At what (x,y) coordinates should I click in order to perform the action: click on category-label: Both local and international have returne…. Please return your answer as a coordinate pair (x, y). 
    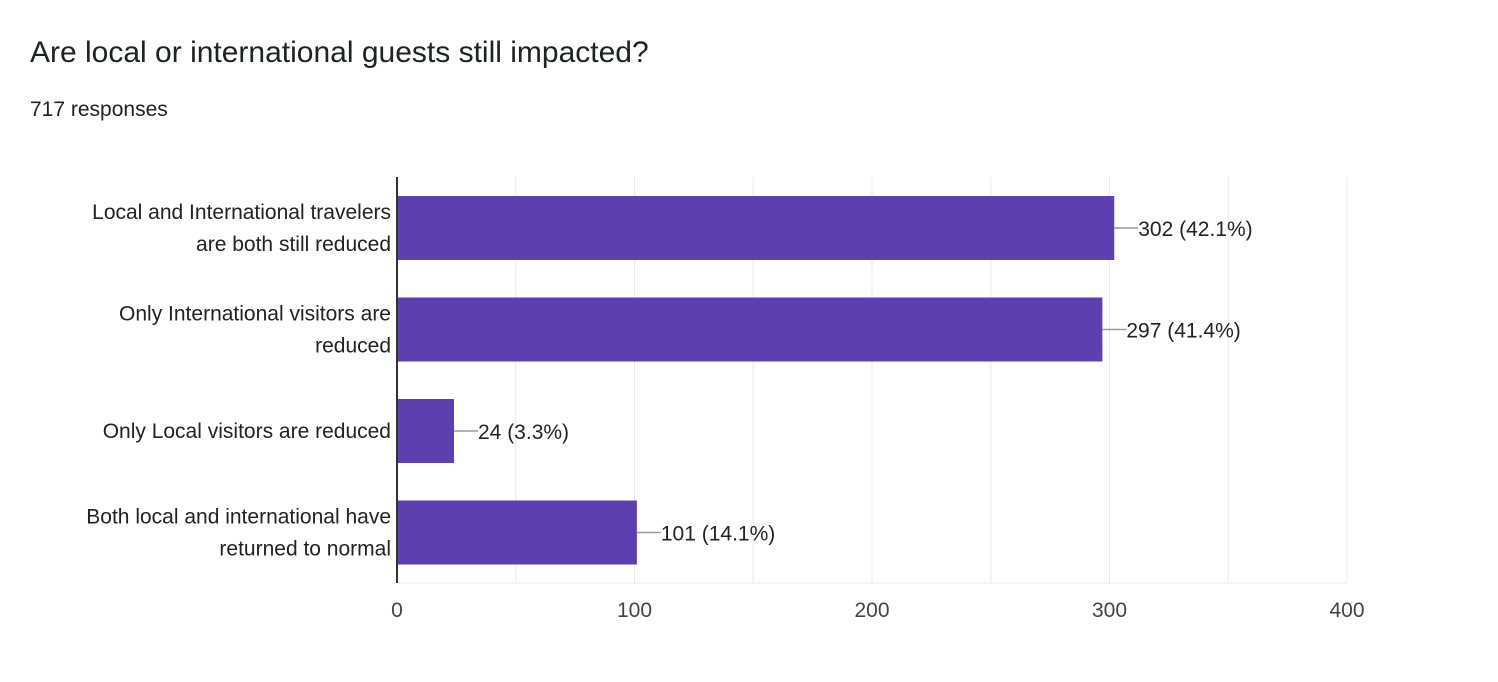
    Looking at the image, I should click on (238, 533).